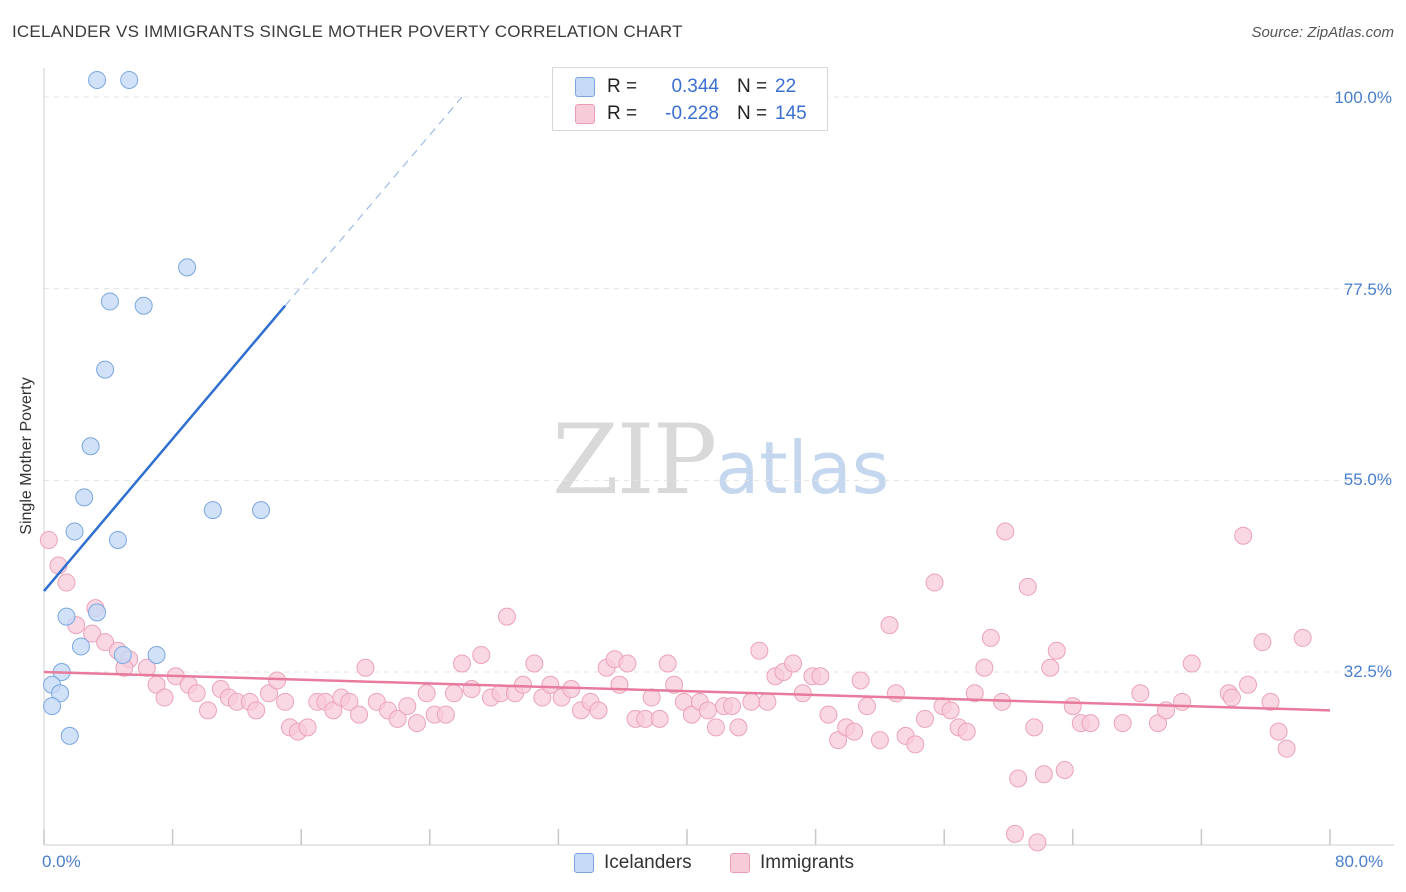 The height and width of the screenshot is (892, 1406). I want to click on x-tick-label-min: 0.0%, so click(61, 861).